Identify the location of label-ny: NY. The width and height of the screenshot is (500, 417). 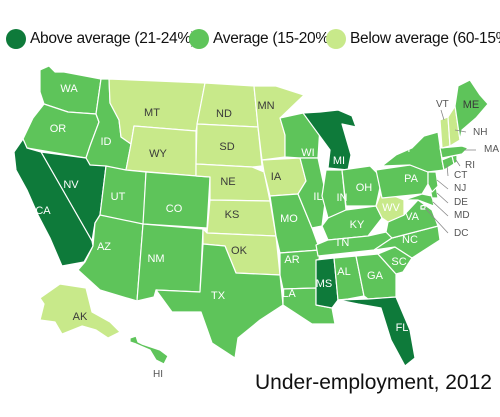
(405, 149).